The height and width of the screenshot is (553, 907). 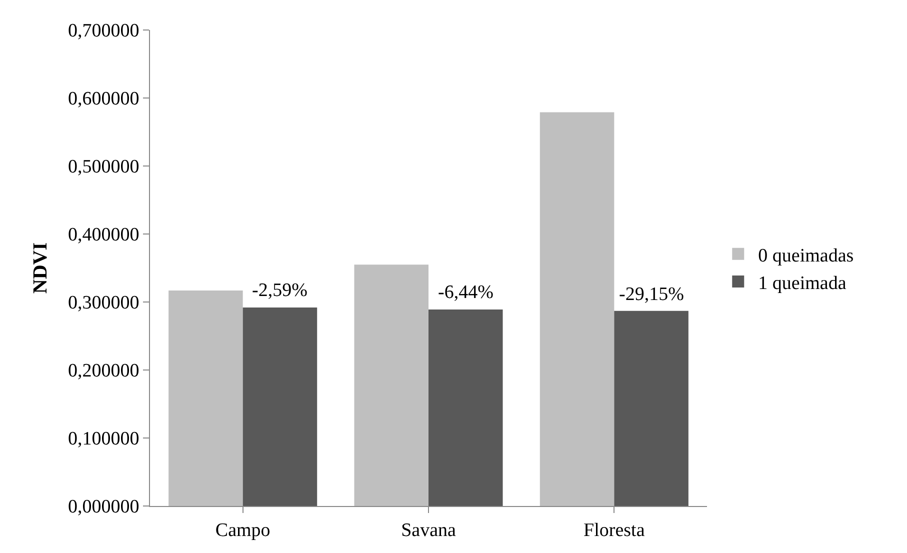 What do you see at coordinates (280, 290) in the screenshot?
I see `annotation: -2,59%` at bounding box center [280, 290].